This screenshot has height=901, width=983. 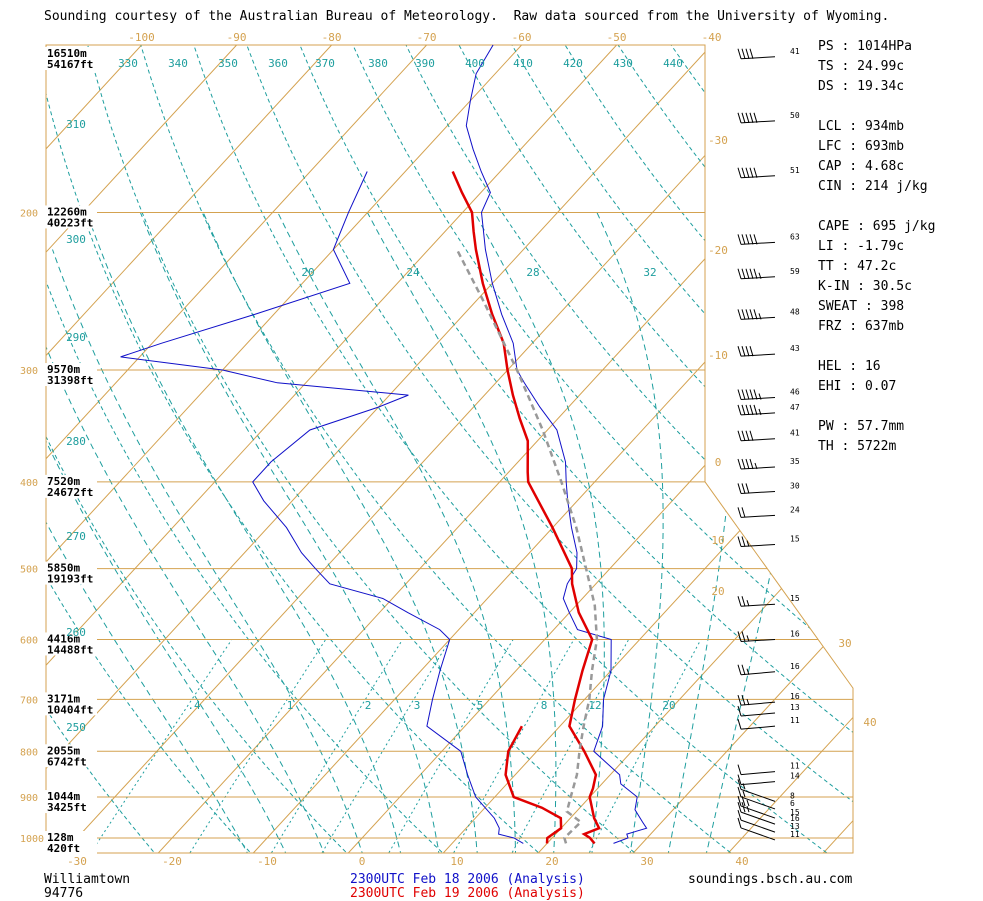 What do you see at coordinates (29, 570) in the screenshot?
I see `pressure-label: 500` at bounding box center [29, 570].